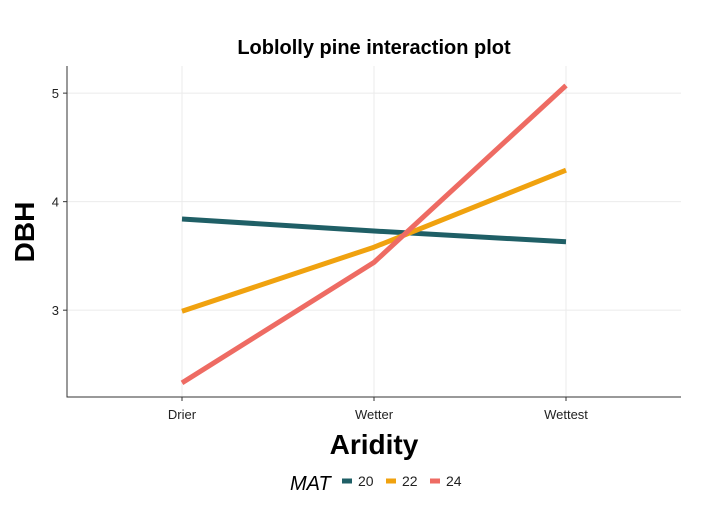  Describe the element at coordinates (182, 414) in the screenshot. I see `x-tick-label: Drier` at that location.